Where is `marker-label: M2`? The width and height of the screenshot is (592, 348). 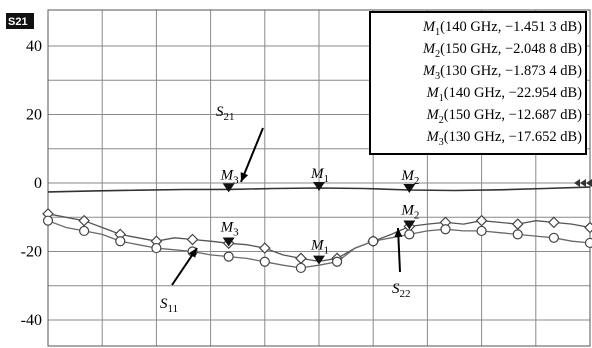 marker-label: M2 is located at coordinates (409, 211).